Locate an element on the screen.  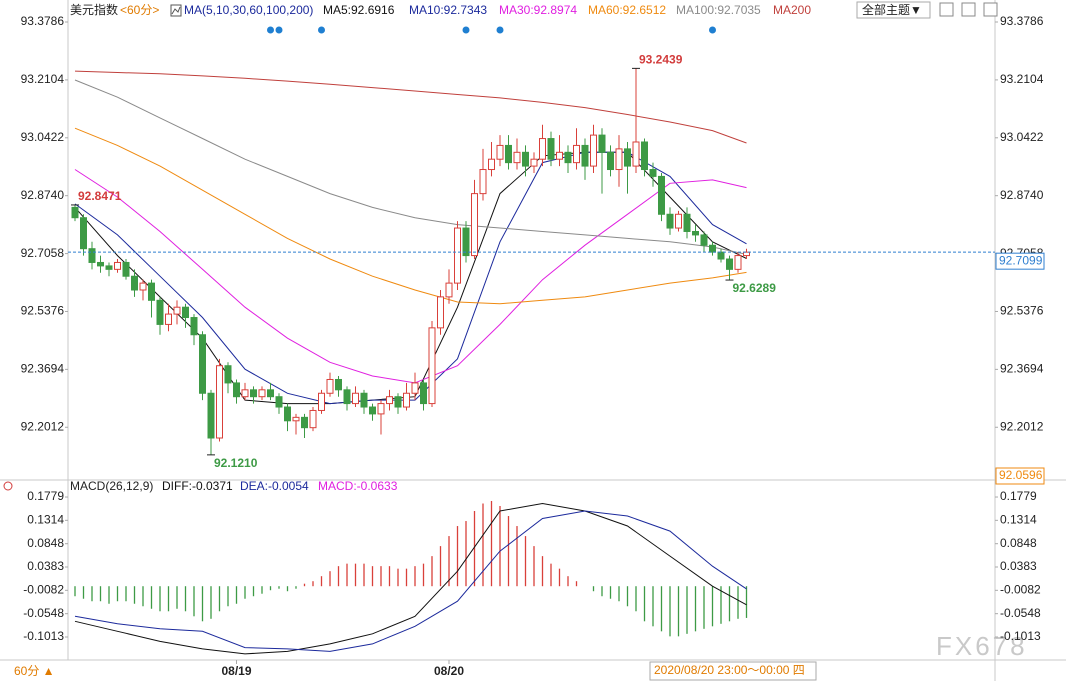
axis-min-box is located at coordinates (1020, 476).